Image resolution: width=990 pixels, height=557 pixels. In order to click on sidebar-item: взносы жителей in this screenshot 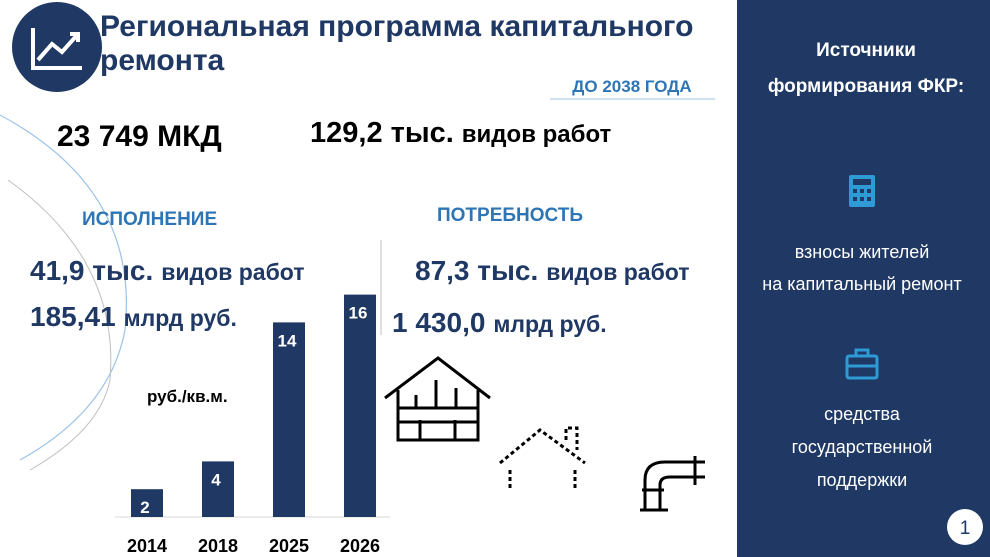, I will do `click(862, 252)`.